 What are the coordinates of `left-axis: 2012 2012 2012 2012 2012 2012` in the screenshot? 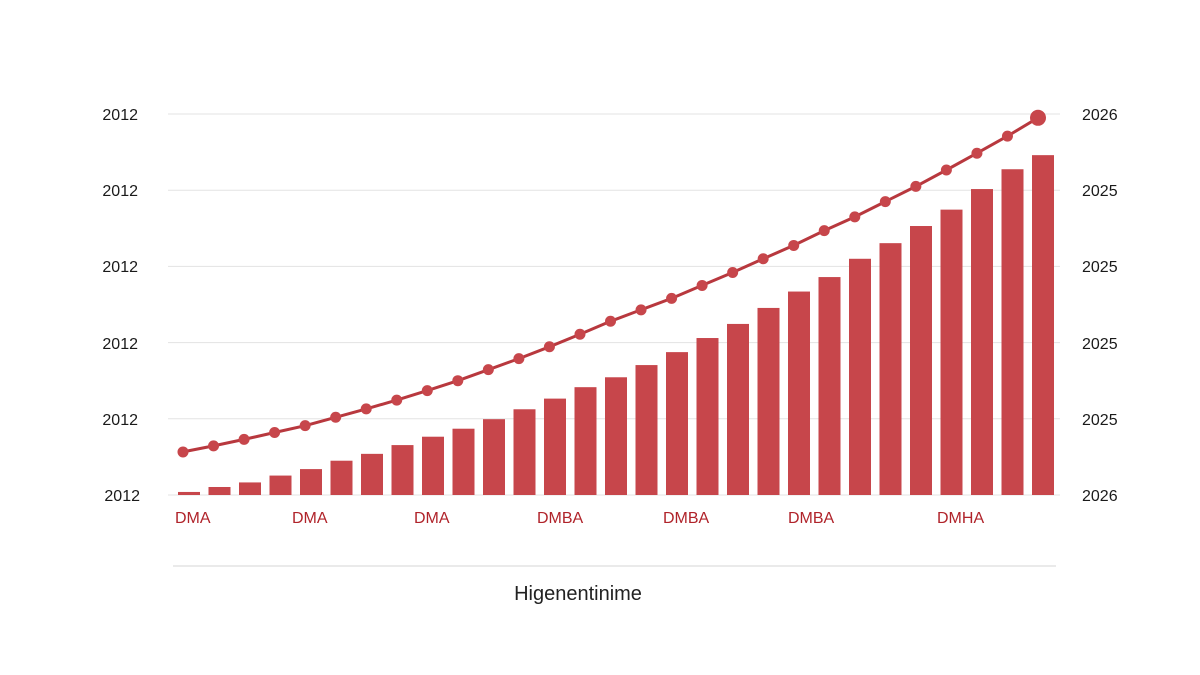 It's located at (121, 306).